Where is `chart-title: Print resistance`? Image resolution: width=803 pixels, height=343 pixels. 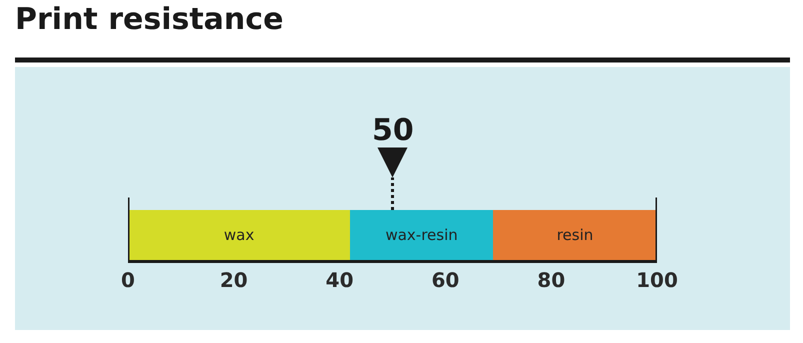 chart-title: Print resistance is located at coordinates (149, 19).